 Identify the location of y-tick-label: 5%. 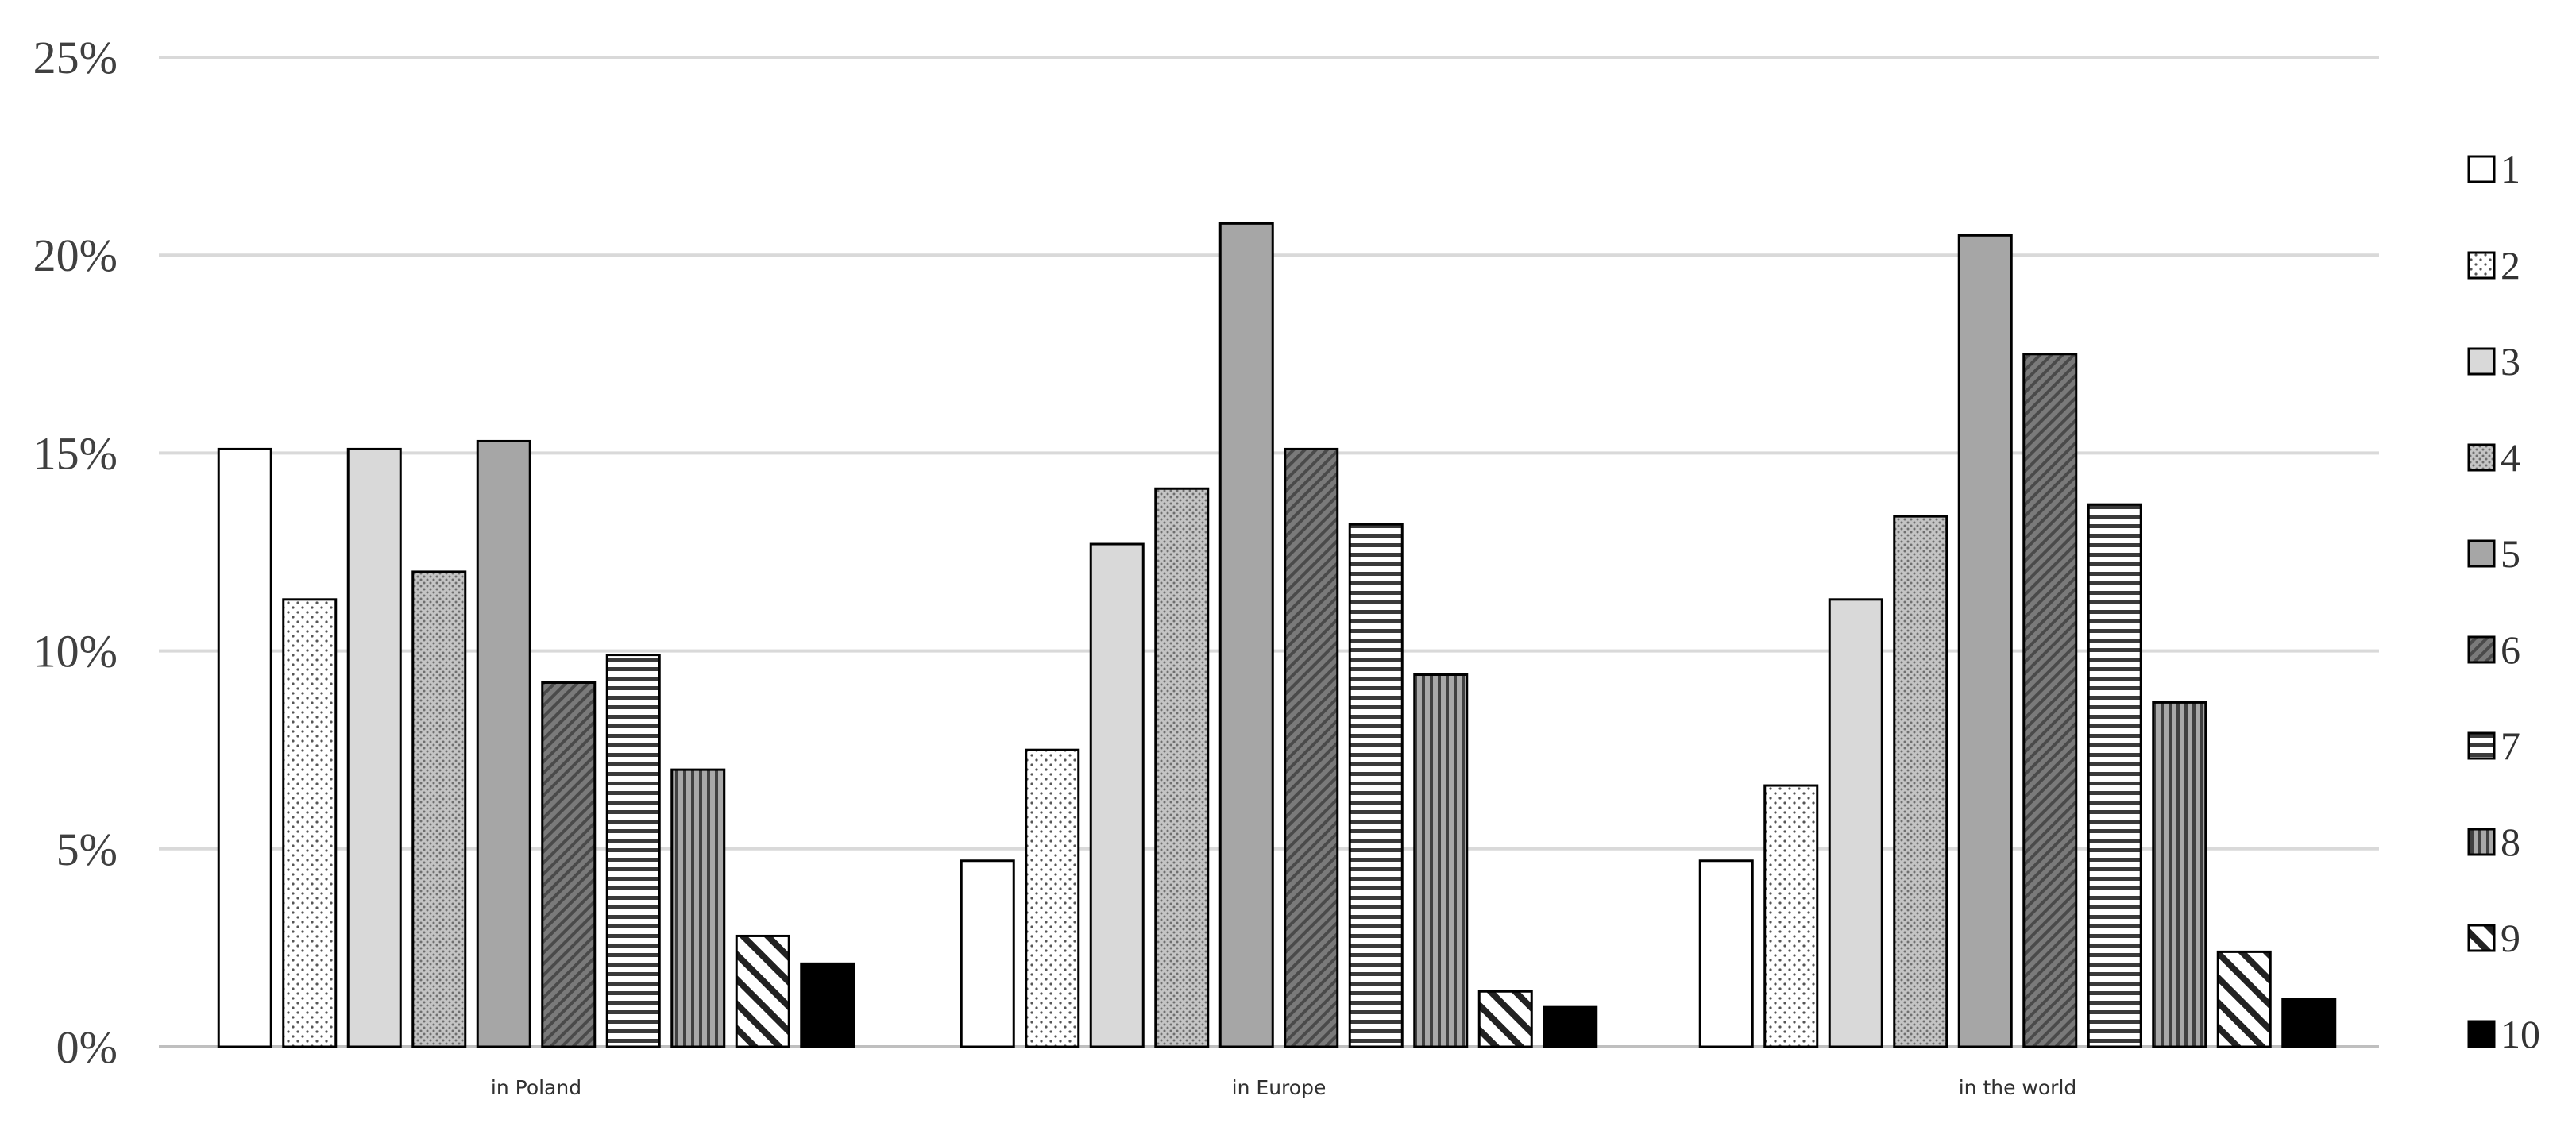
(87, 849).